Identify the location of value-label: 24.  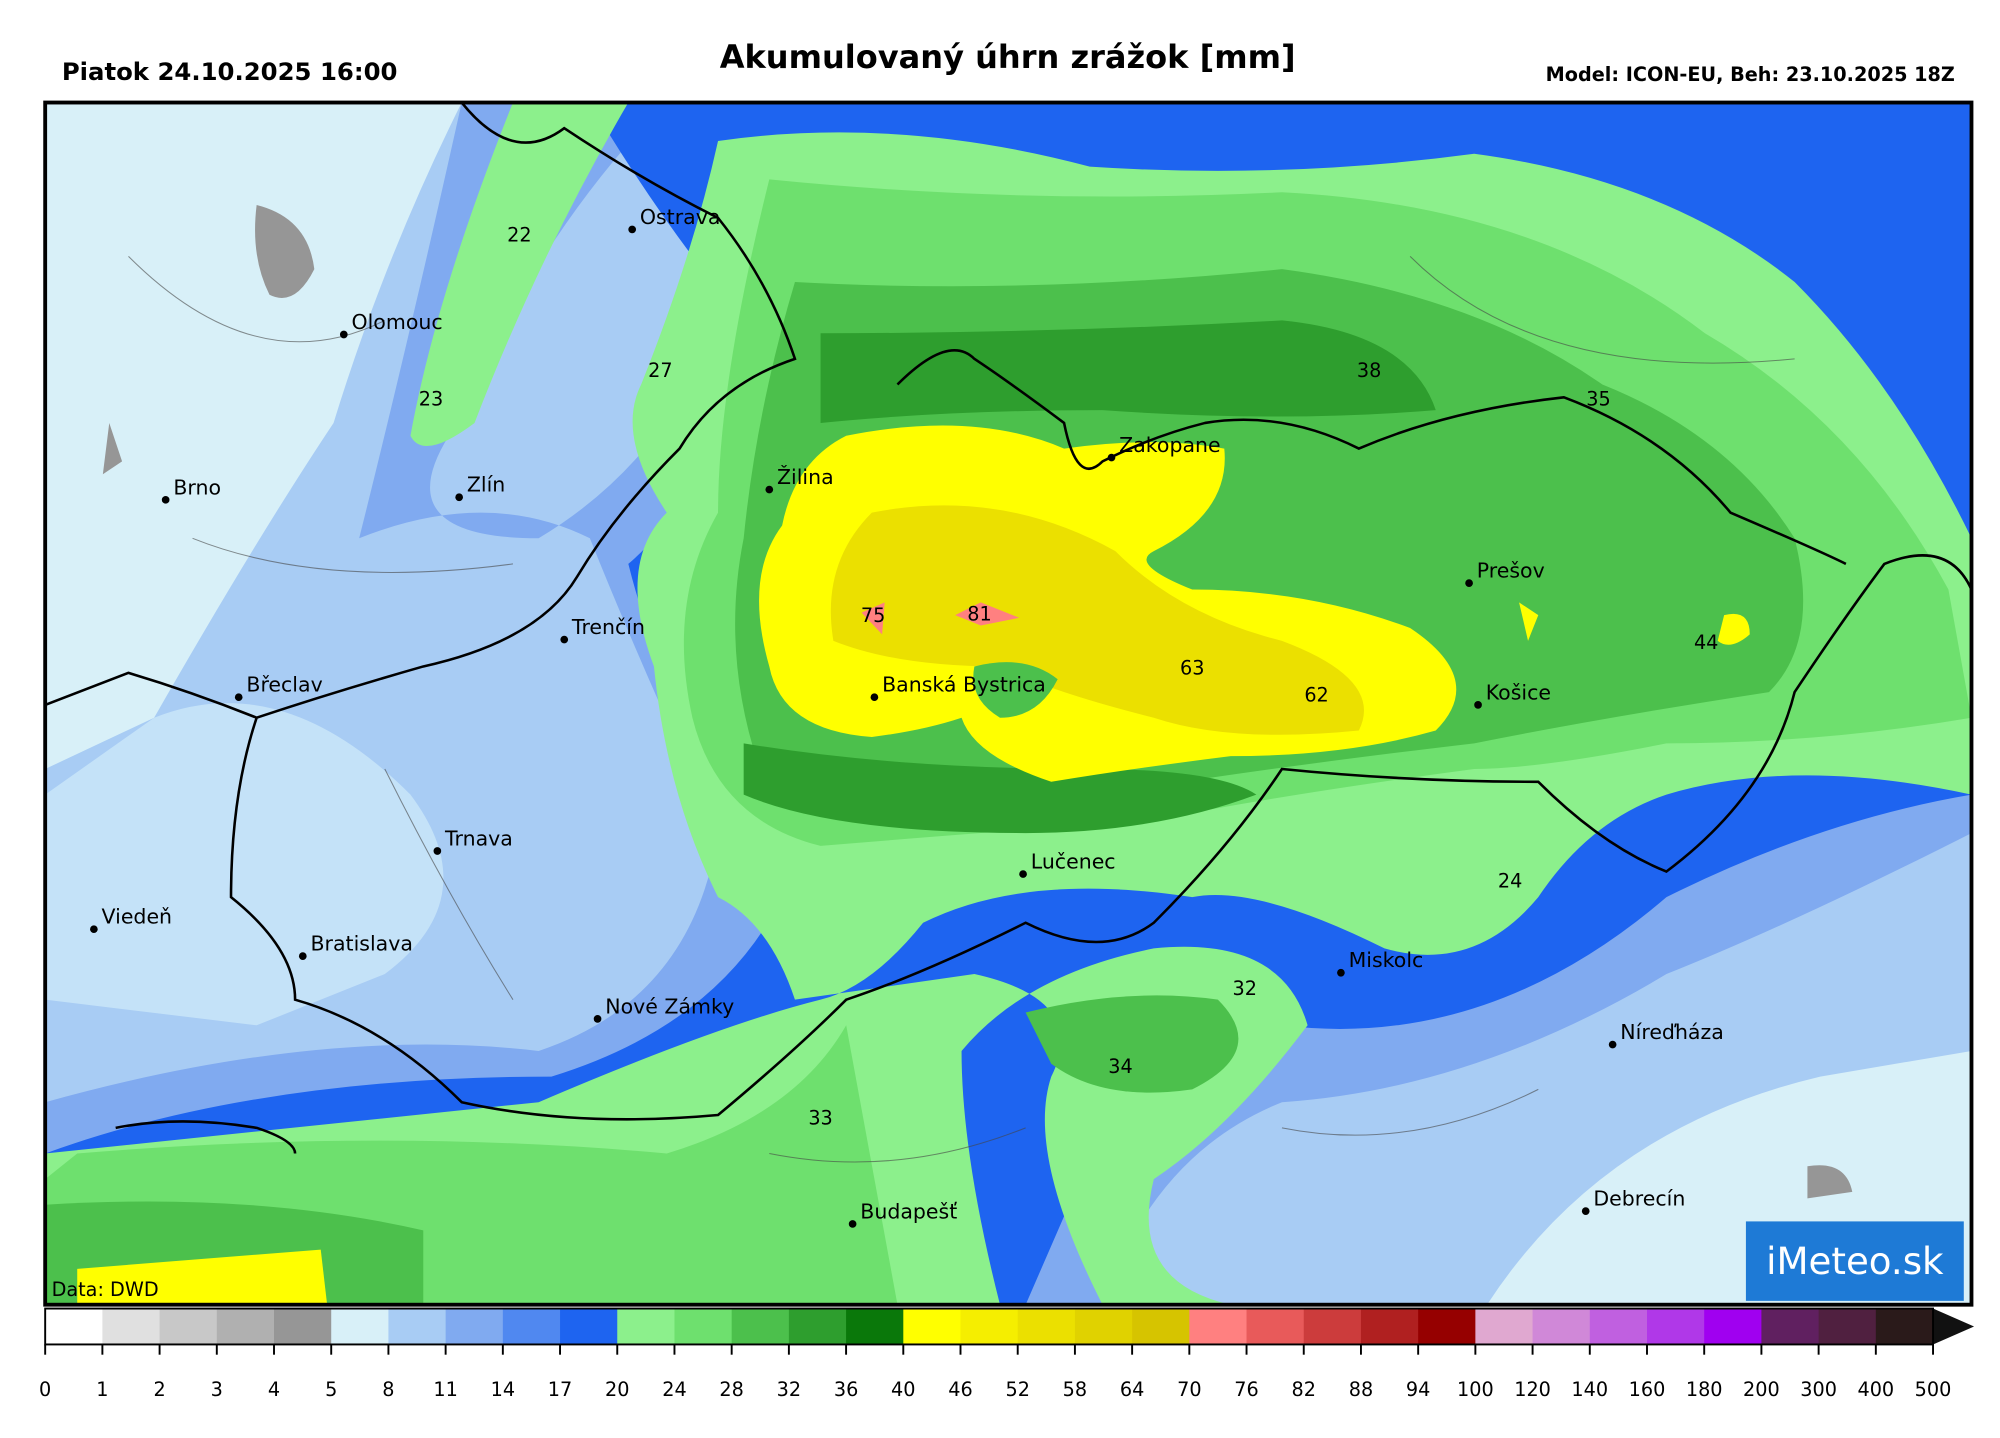
(1510, 880).